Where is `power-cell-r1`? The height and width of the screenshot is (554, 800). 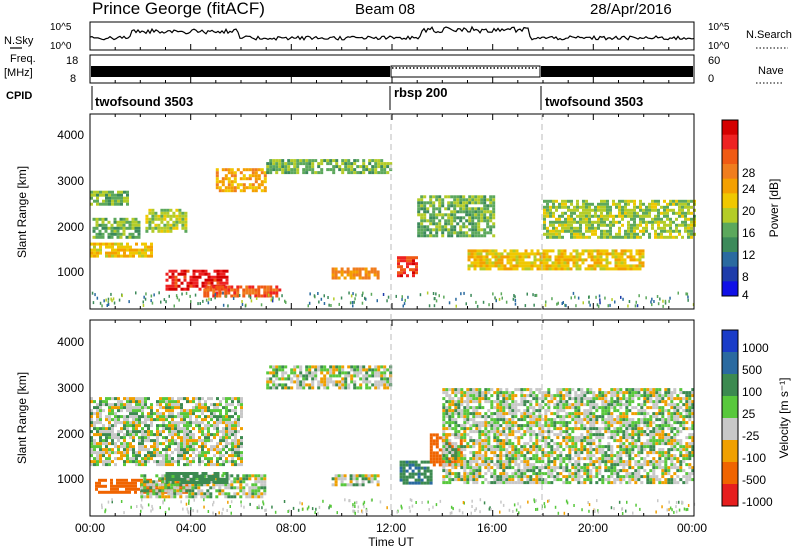
power-cell-r1 is located at coordinates (127, 256).